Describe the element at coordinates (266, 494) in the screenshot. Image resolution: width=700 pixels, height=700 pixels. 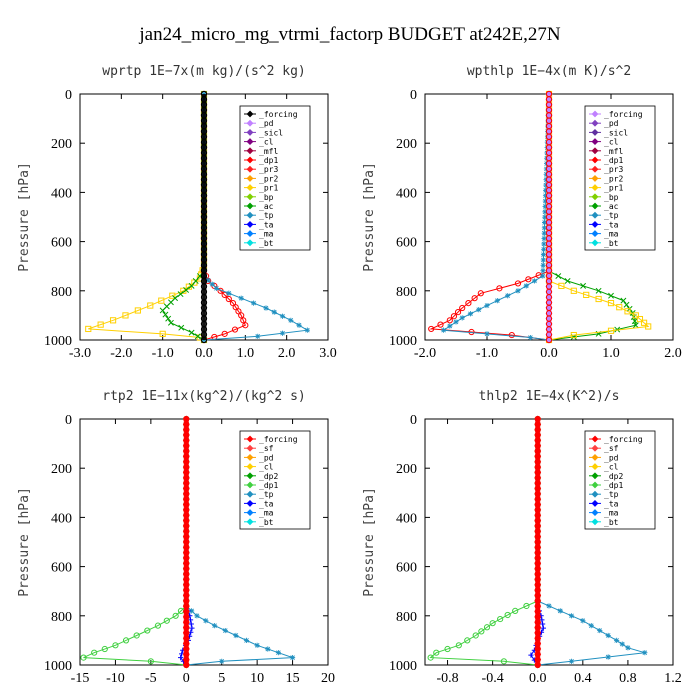
I see `legend-entry: _tp` at that location.